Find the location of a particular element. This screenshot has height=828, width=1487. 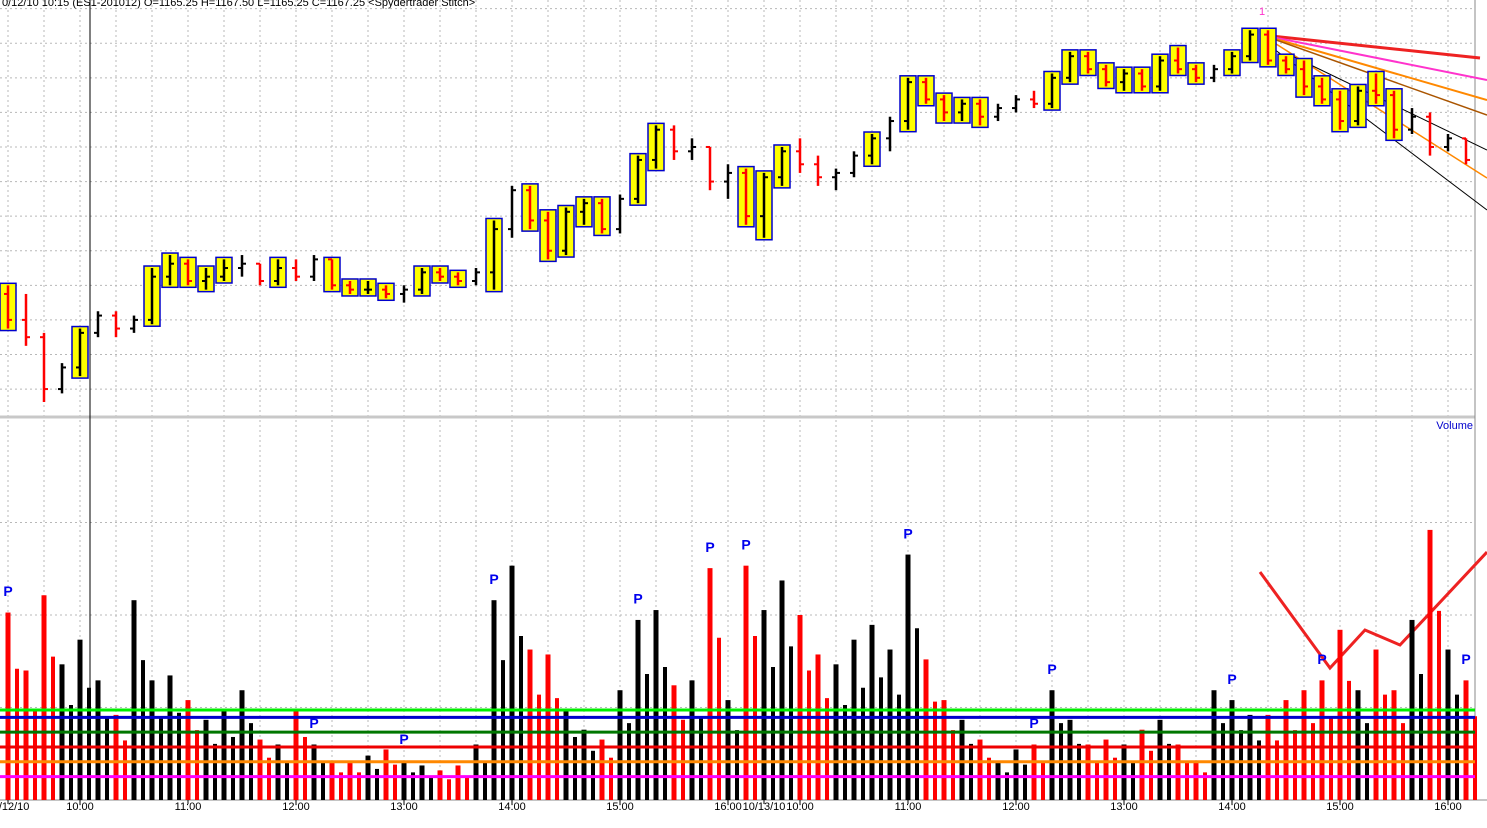

volume-label: Volume is located at coordinates (1454, 426).